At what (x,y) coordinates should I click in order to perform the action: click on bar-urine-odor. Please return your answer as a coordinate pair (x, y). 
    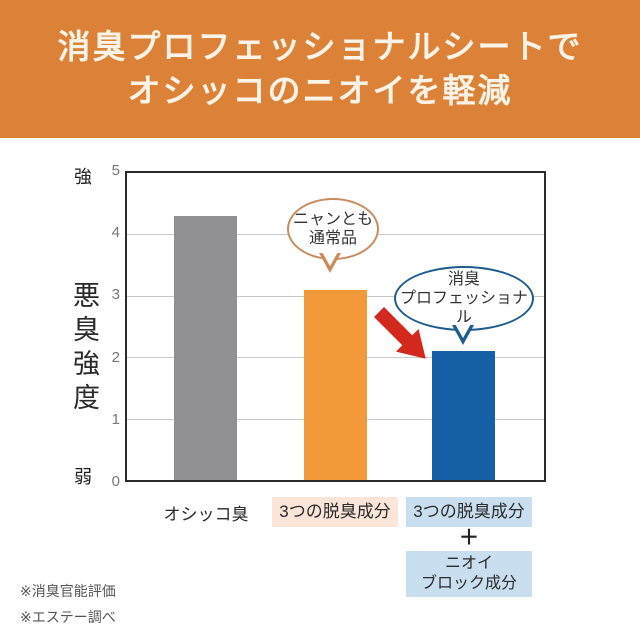
    Looking at the image, I should click on (205, 347).